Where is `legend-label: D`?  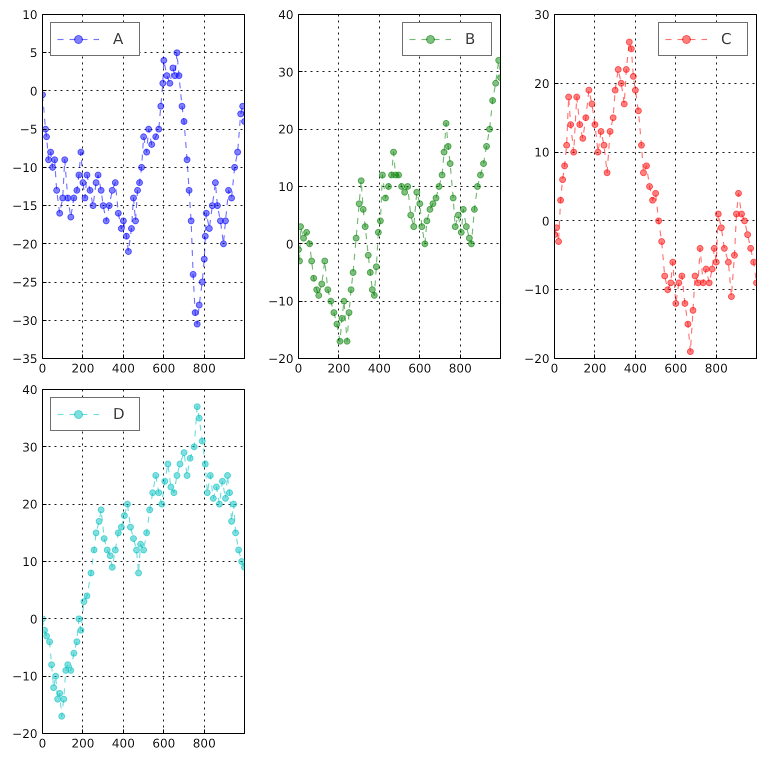 legend-label: D is located at coordinates (119, 414).